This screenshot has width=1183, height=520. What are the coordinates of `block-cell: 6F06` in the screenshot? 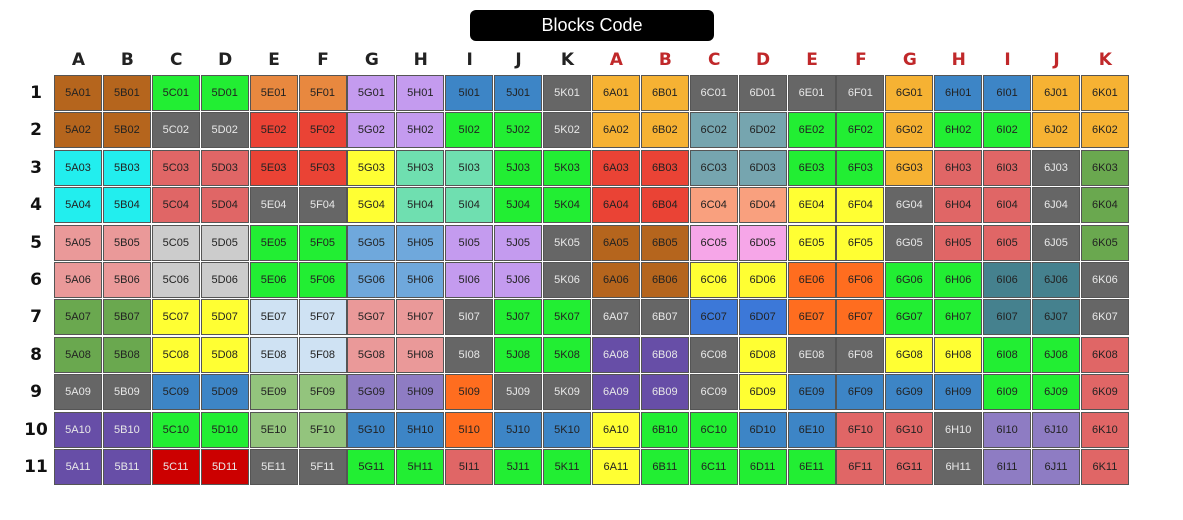 It's located at (860, 280).